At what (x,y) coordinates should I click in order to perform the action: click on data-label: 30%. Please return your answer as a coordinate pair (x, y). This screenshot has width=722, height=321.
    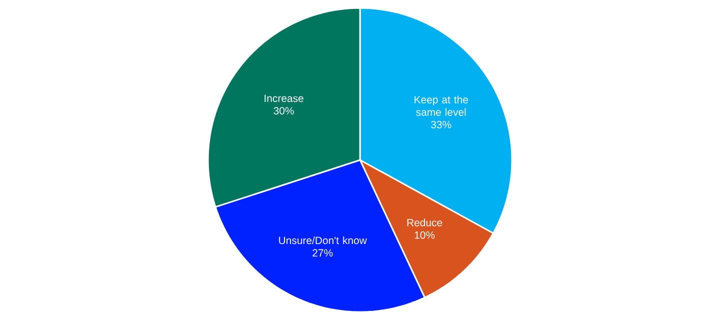
    Looking at the image, I should click on (284, 110).